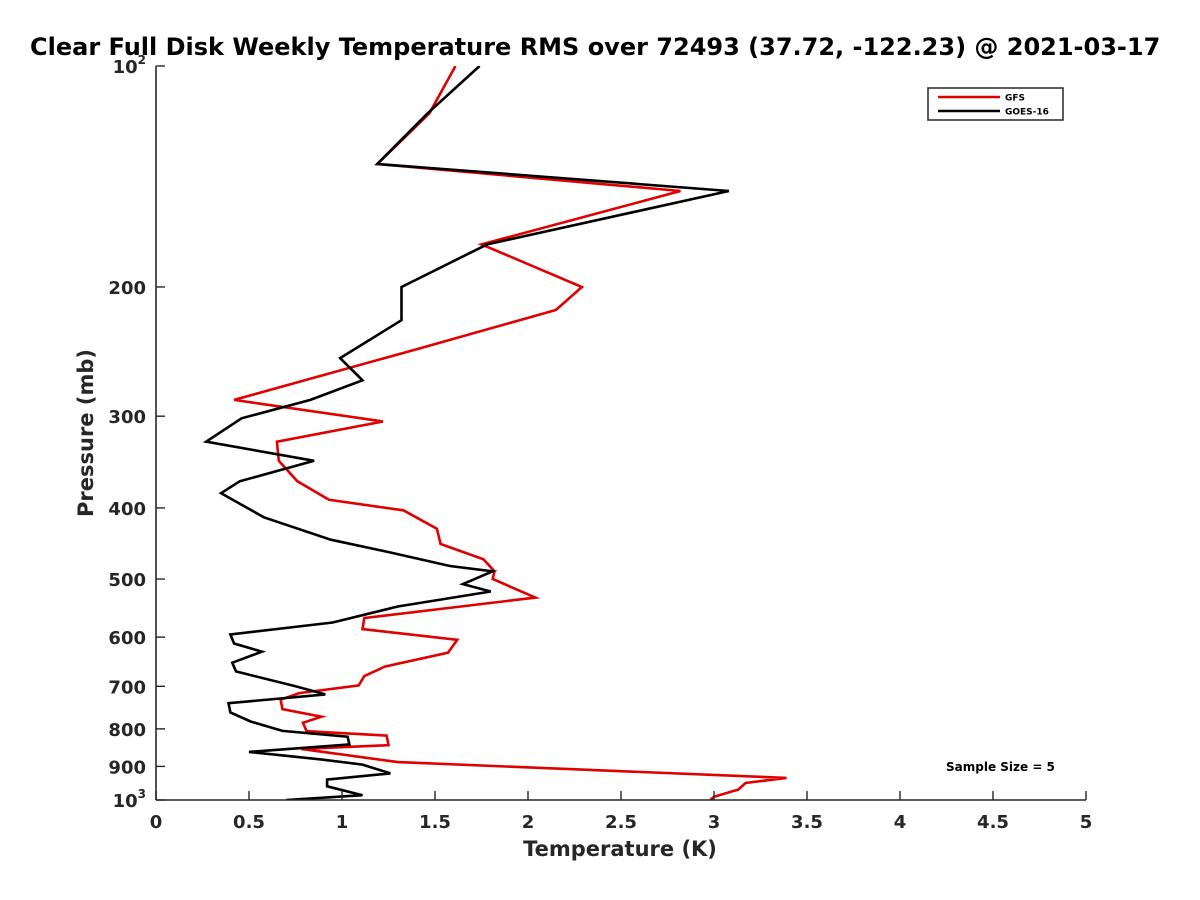  What do you see at coordinates (620, 849) in the screenshot?
I see `x-axis-label: Temperature (K)` at bounding box center [620, 849].